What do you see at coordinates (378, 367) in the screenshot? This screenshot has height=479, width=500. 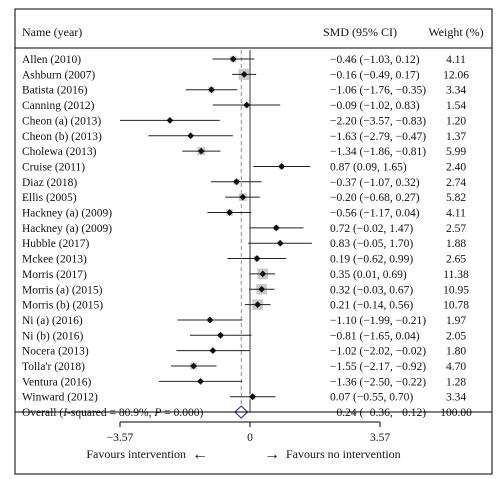 I see `study-smd-ci: −1.55 (−2.17, −0.92)` at bounding box center [378, 367].